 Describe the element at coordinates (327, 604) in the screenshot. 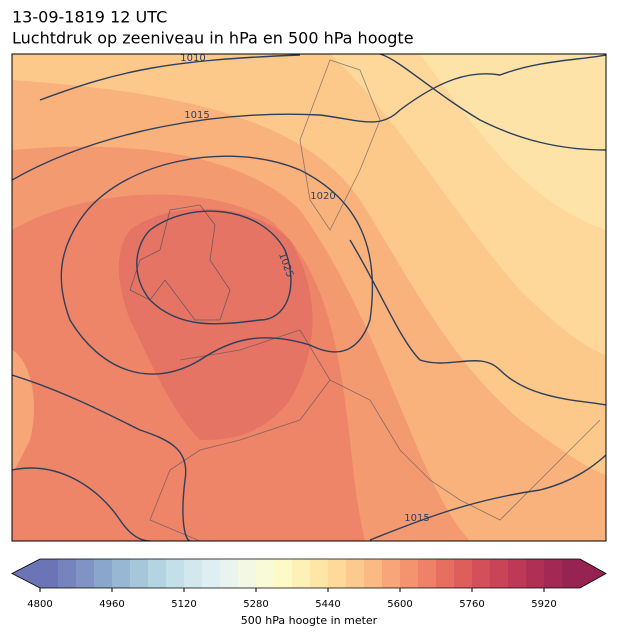

I see `colorbar-tick-label: 5440` at that location.